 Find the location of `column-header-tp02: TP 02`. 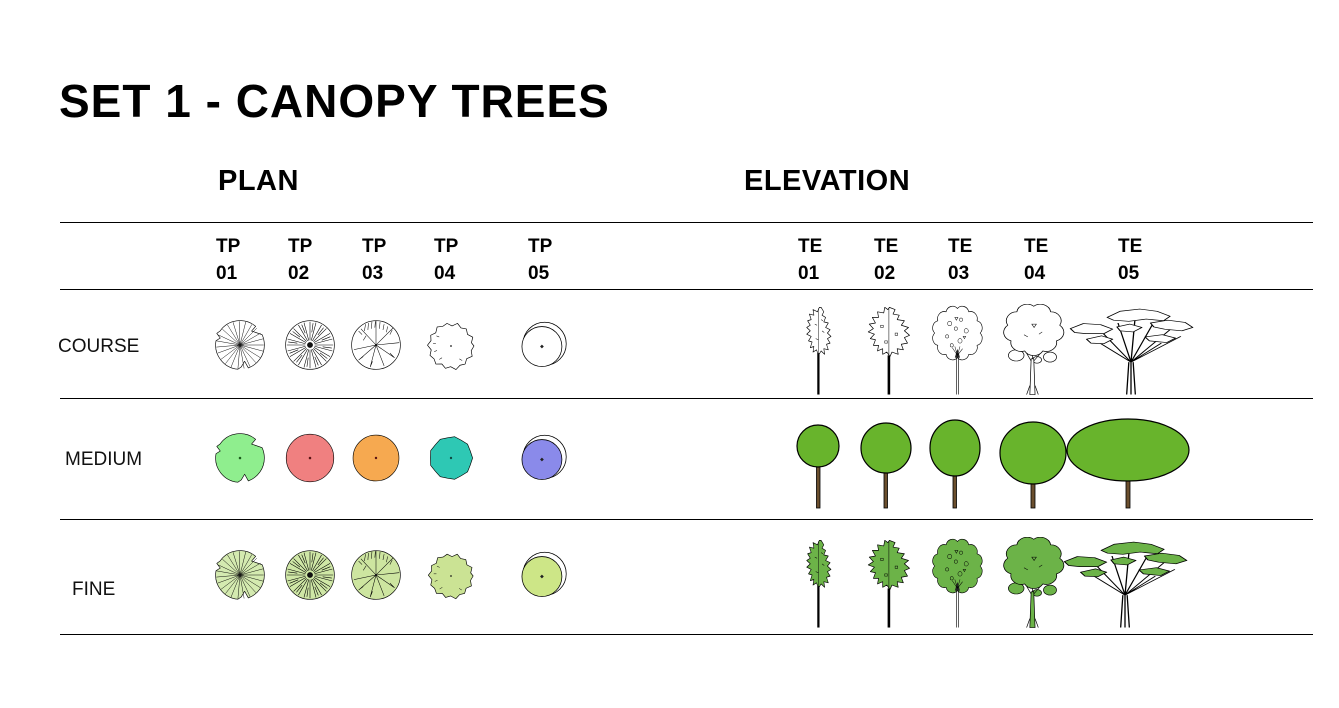

column-header-tp02: TP 02 is located at coordinates (300, 260).